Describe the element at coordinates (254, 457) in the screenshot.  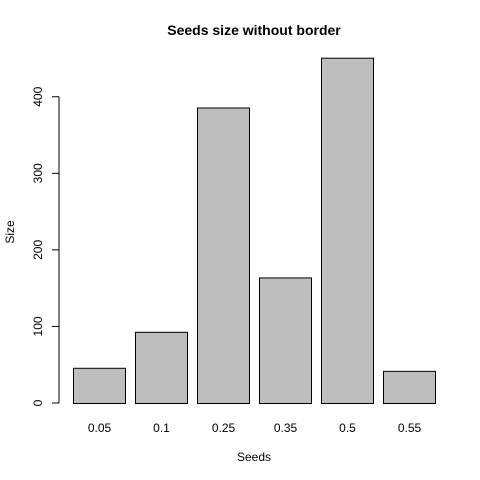
I see `x-axis-label: Seeds` at that location.